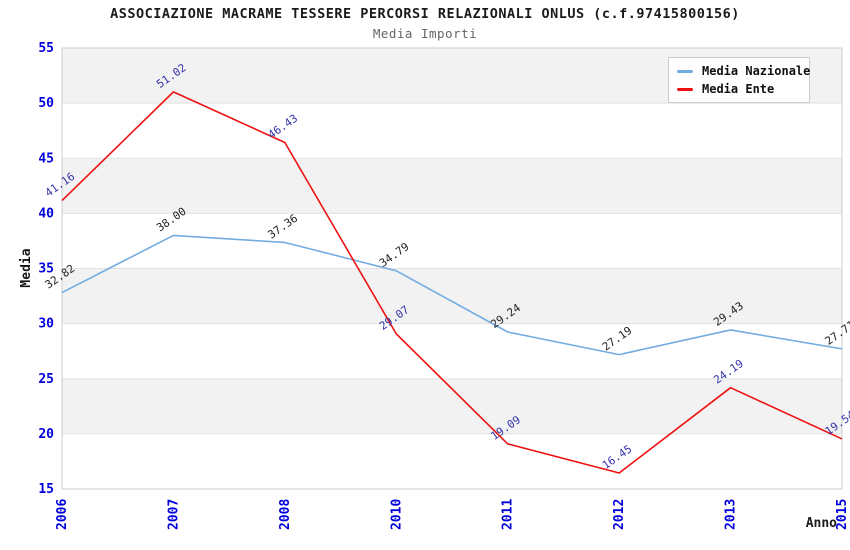 The height and width of the screenshot is (550, 850). Describe the element at coordinates (619, 514) in the screenshot. I see `x-tick-label: 2012` at that location.